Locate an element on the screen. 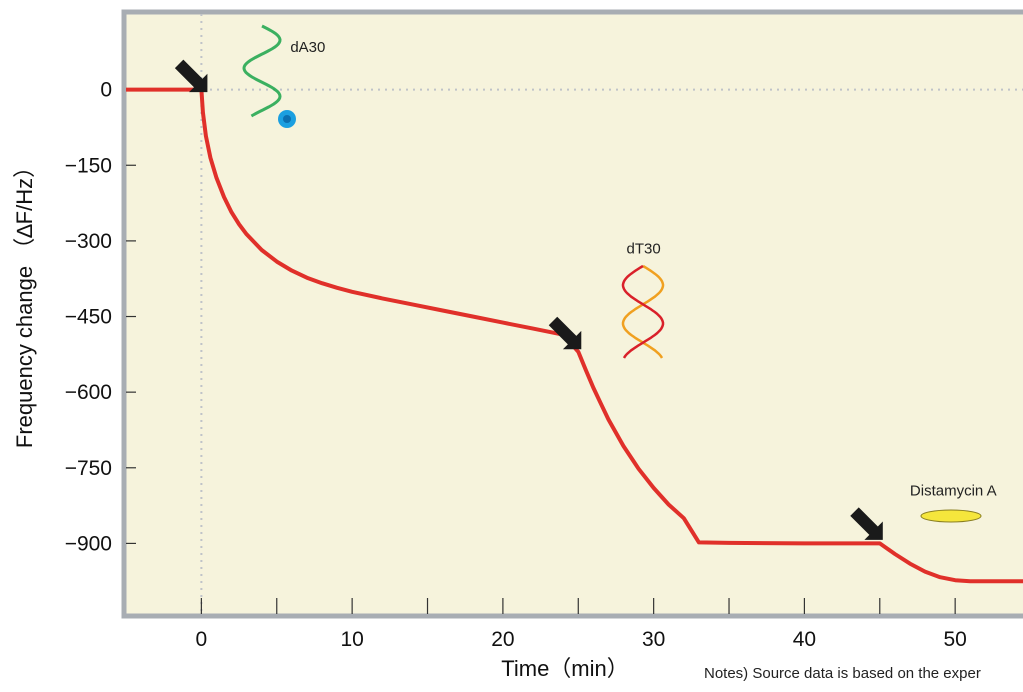 The image size is (1023, 692). y-tick-label: −900 is located at coordinates (88, 543).